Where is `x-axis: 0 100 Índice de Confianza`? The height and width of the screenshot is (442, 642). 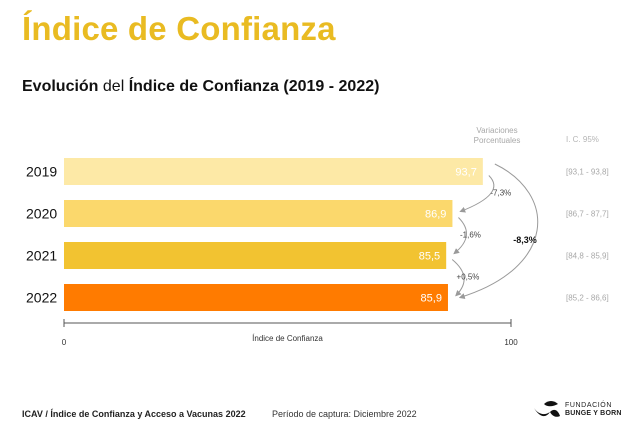
x-axis: 0 100 Índice de Confianza is located at coordinates (290, 333).